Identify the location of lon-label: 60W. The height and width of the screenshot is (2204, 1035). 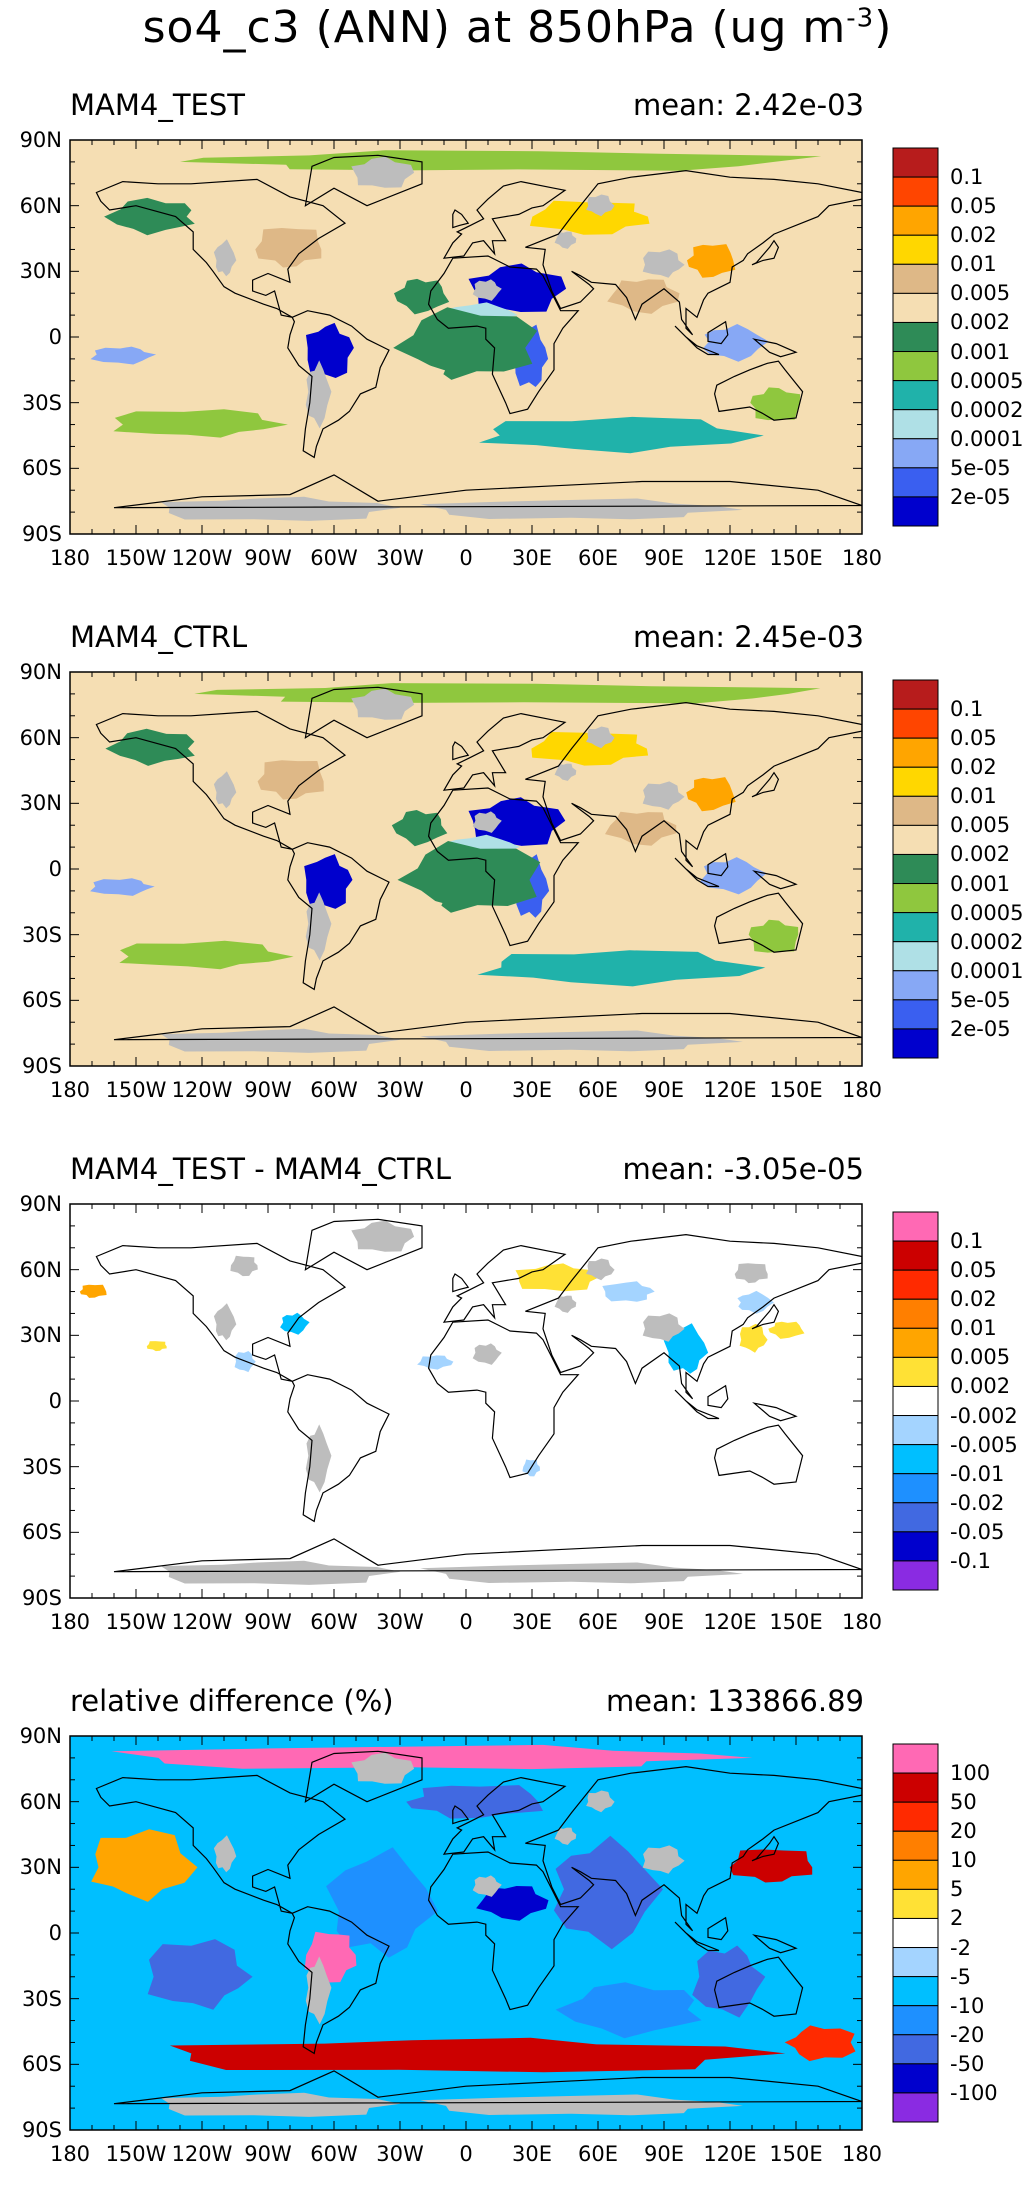
(334, 1622).